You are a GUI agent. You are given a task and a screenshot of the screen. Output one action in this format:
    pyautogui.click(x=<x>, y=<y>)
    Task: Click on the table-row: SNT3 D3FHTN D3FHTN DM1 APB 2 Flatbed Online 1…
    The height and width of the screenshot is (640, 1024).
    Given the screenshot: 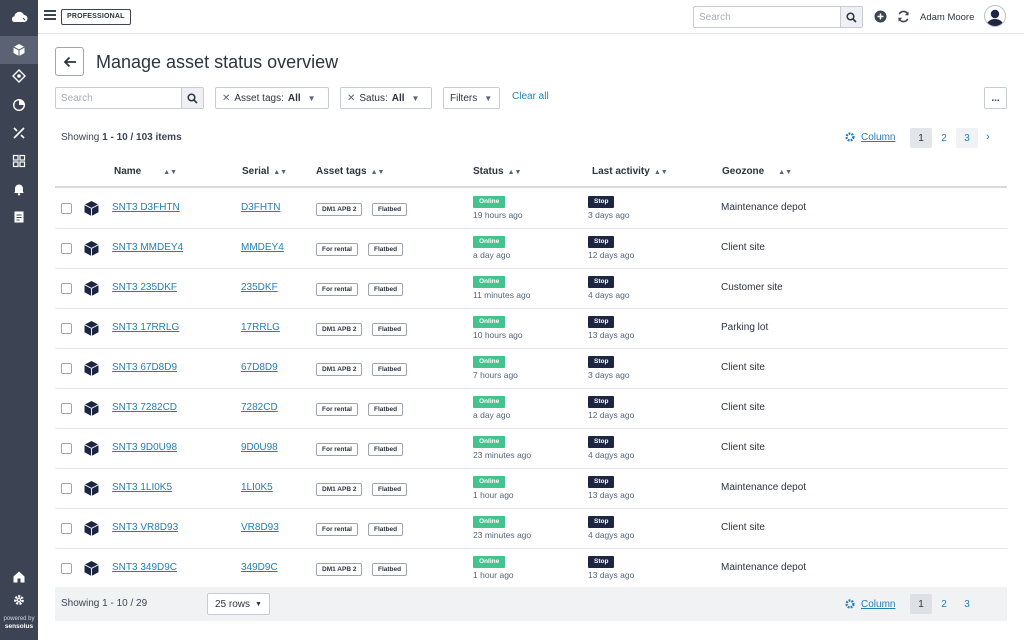 What is the action you would take?
    pyautogui.click(x=531, y=209)
    